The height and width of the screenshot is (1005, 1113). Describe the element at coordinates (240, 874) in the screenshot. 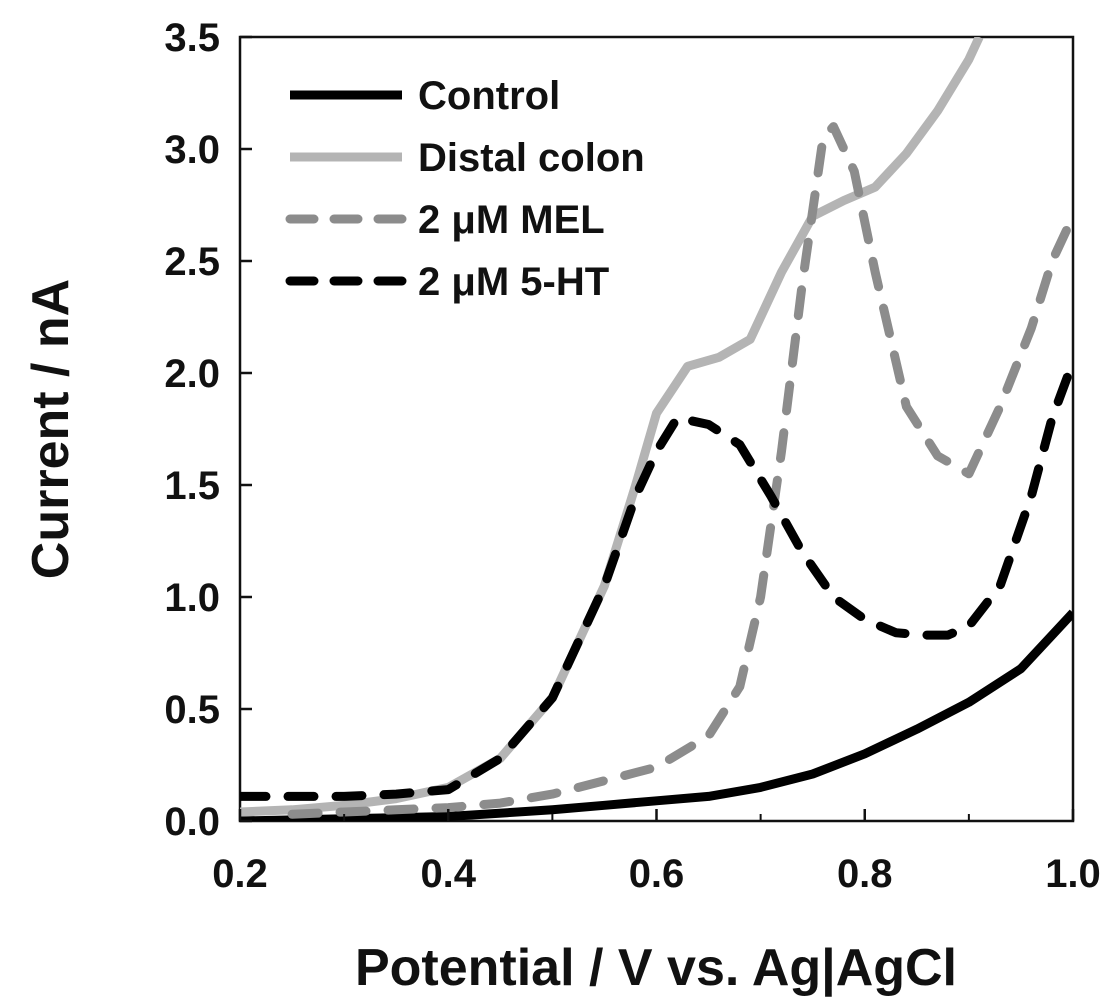

I see `x-tick-label: 0.2` at that location.